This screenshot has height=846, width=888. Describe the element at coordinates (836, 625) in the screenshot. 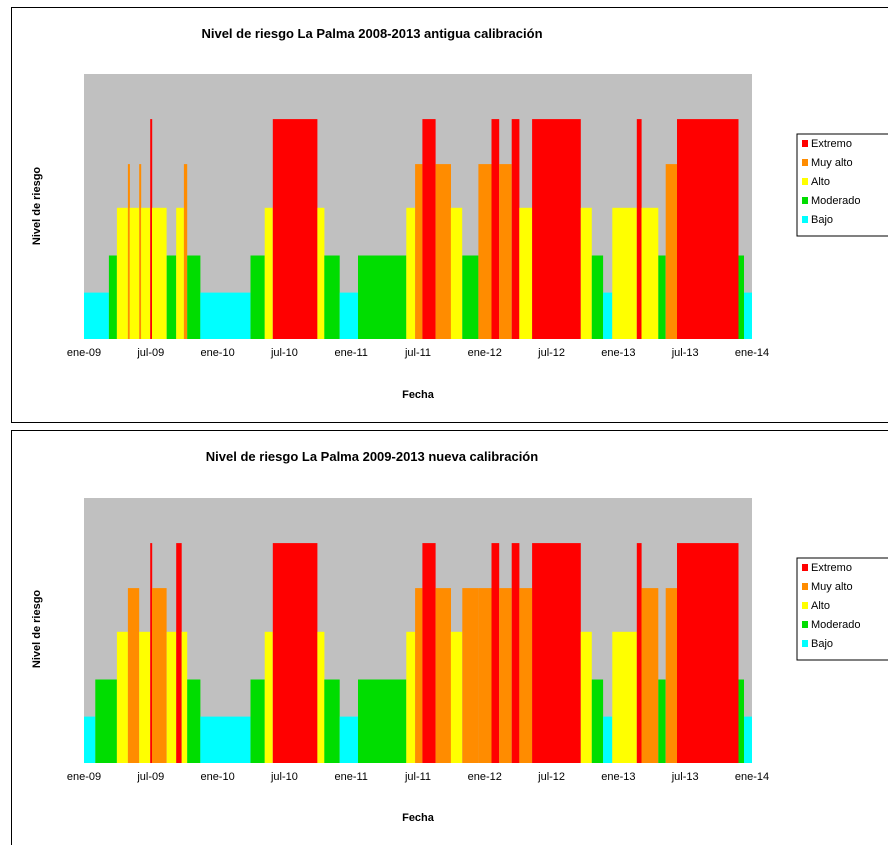

I see `legend-label: Moderado` at that location.